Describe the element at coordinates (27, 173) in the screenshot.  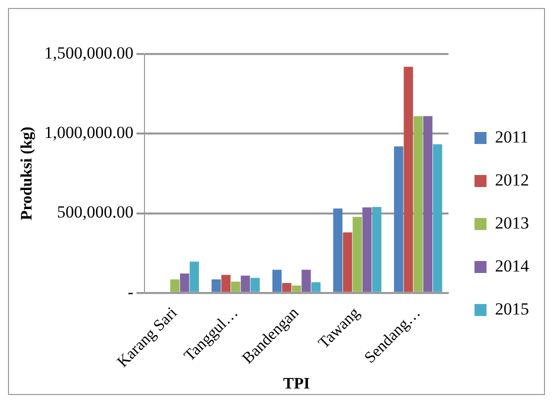
I see `y-axis-title: Produksi (kg)` at that location.